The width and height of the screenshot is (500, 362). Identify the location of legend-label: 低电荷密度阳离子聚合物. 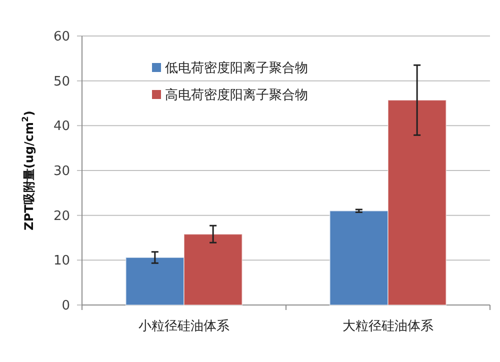
(236, 68).